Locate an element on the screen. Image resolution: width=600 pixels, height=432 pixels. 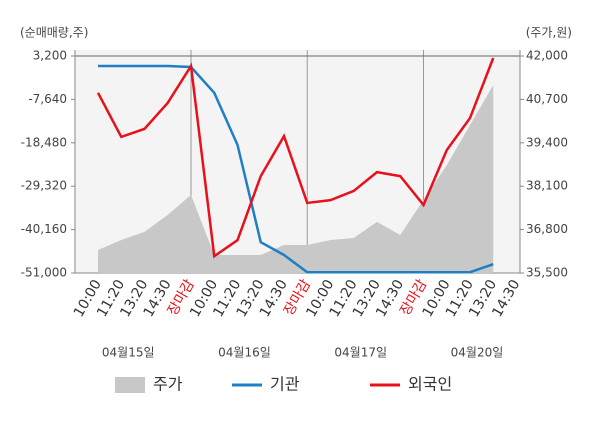
y-tick-label: -40,160 is located at coordinates (44, 229).